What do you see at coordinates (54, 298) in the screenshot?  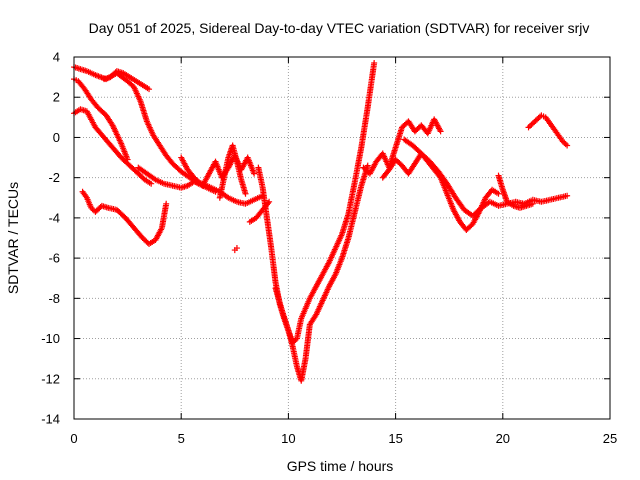 I see `y-tick-label: -8` at bounding box center [54, 298].